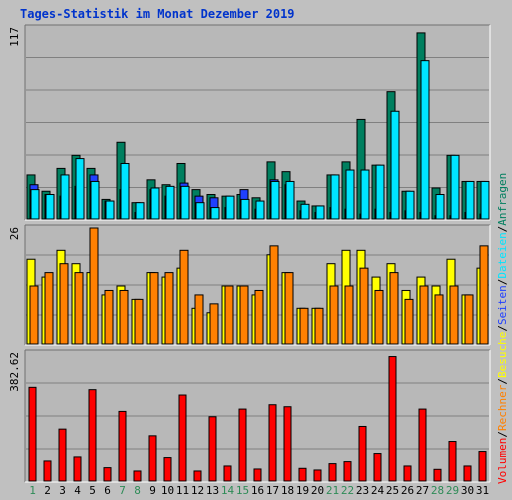  I want to click on x-tick-label: 9, so click(152, 490).